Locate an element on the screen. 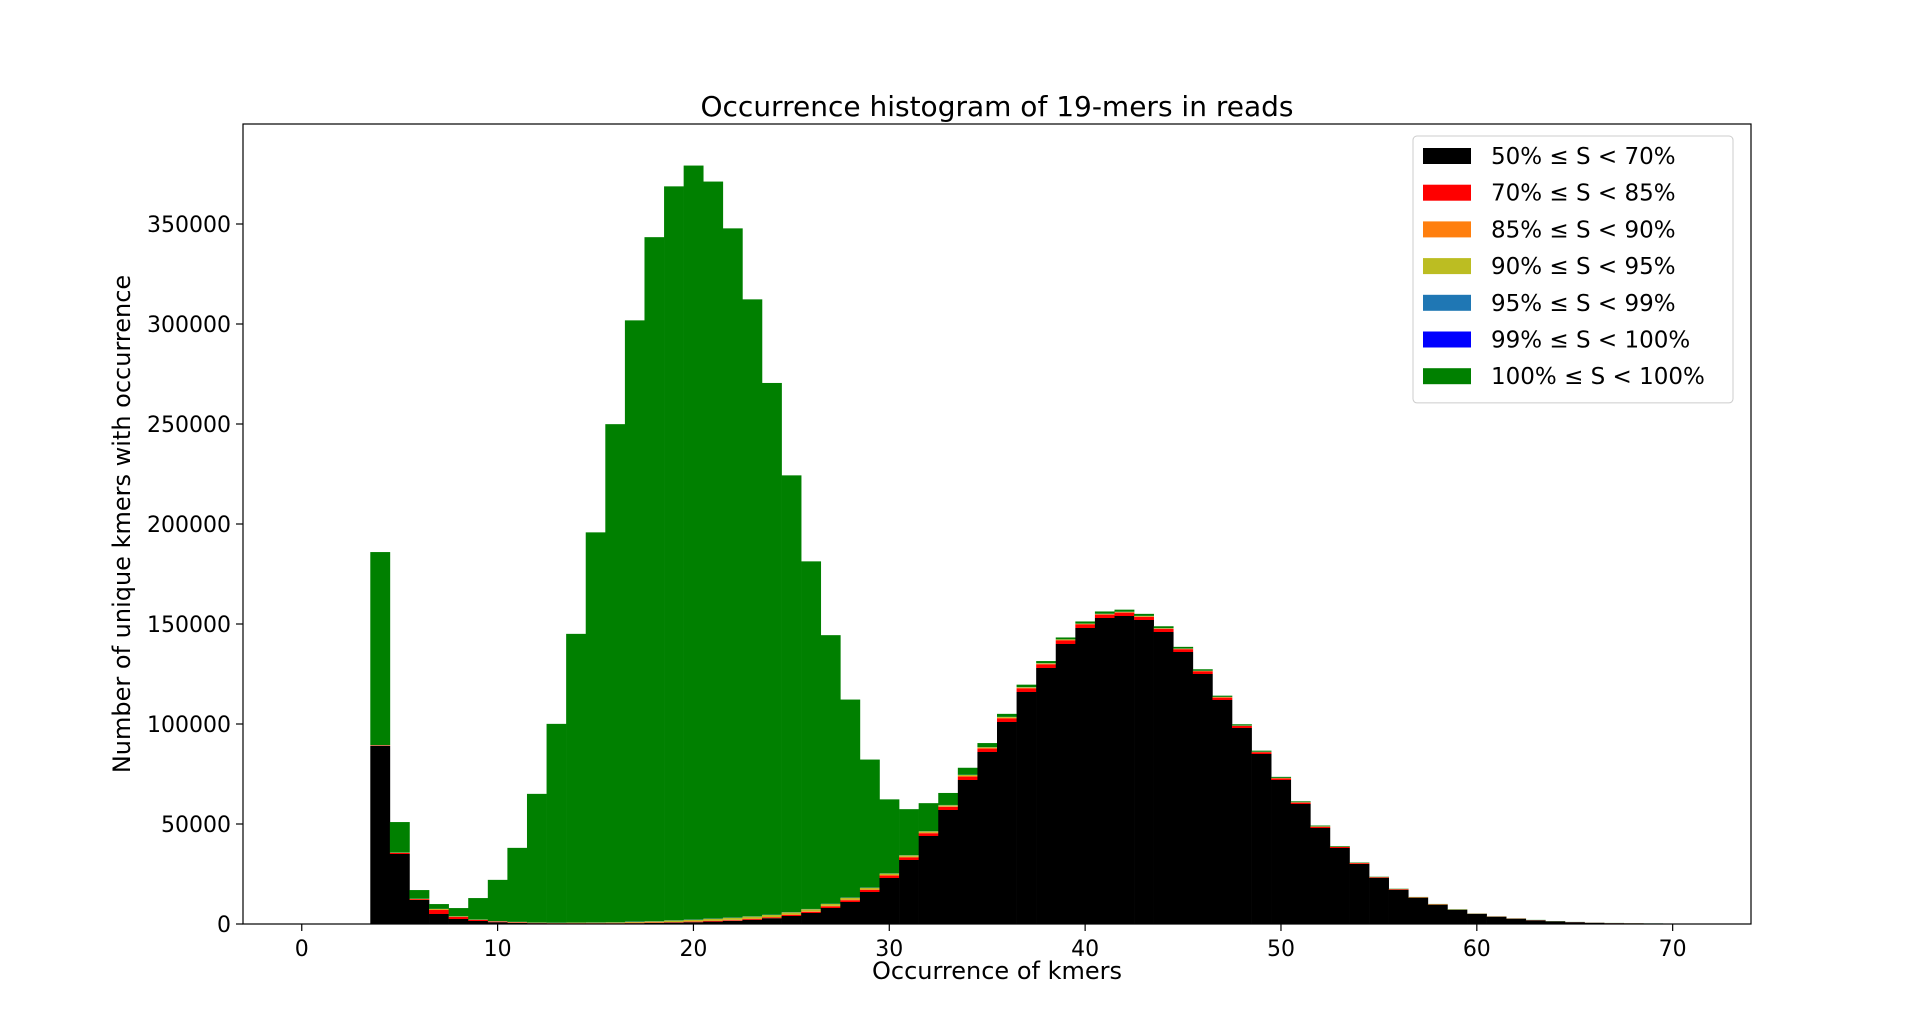  bar-segment-s6-x31 is located at coordinates (909, 832).